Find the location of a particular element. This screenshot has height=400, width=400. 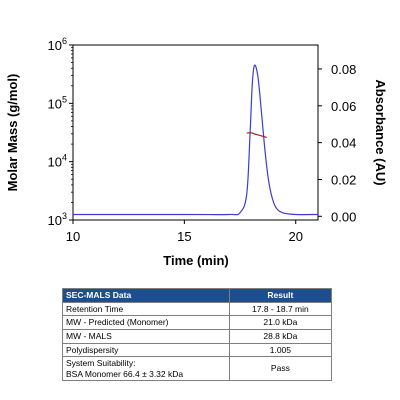

table-row: MW - MALS 28.8 kDa is located at coordinates (197, 336).